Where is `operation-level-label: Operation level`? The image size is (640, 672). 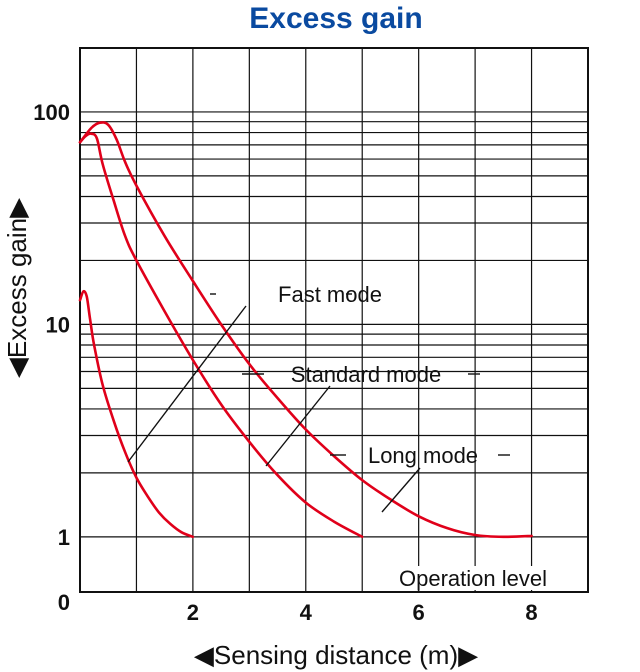
operation-level-label: Operation level is located at coordinates (473, 578).